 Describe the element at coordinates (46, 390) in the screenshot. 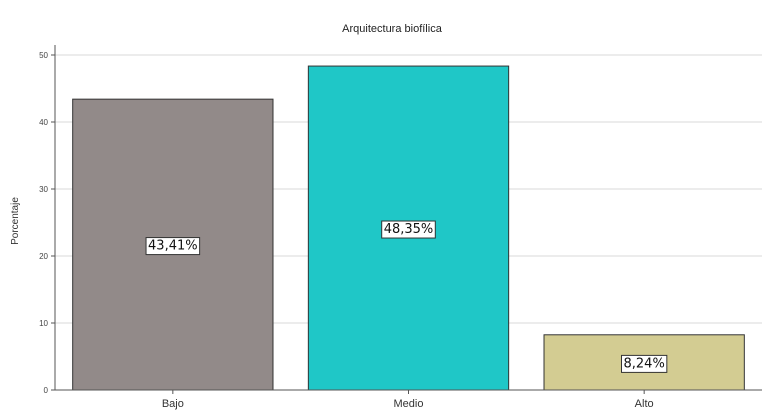

I see `y-tick-label: 0` at that location.